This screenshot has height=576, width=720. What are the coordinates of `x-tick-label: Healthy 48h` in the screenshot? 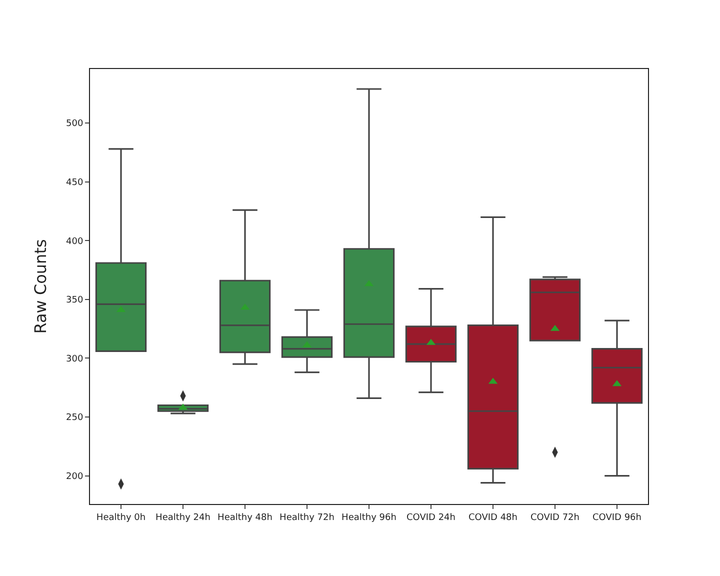 It's located at (245, 517).